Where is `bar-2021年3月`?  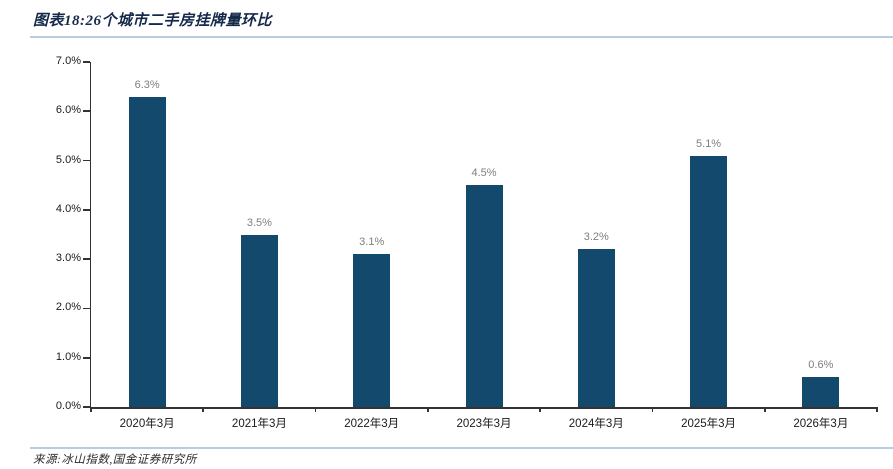 bar-2021年3月 is located at coordinates (259, 320).